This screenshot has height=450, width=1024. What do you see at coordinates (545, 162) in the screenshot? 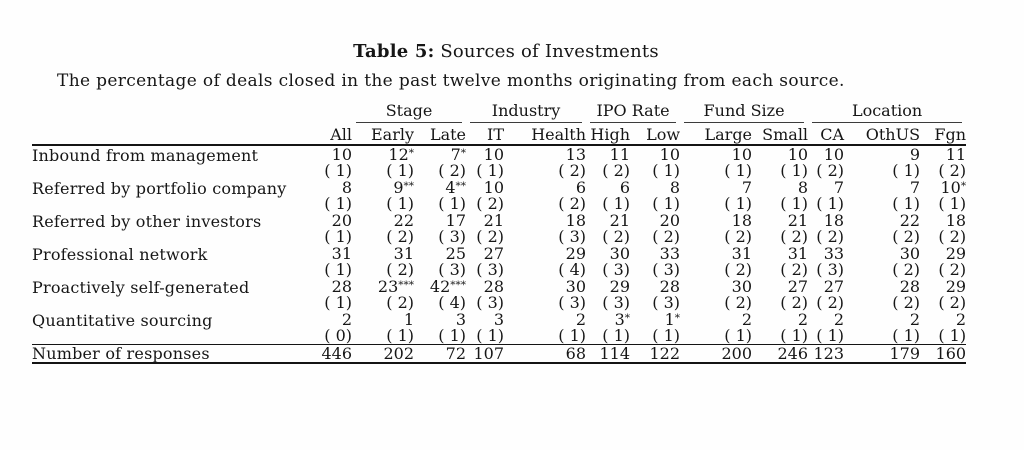
I see `data-cell: 13( 2)` at bounding box center [545, 162].